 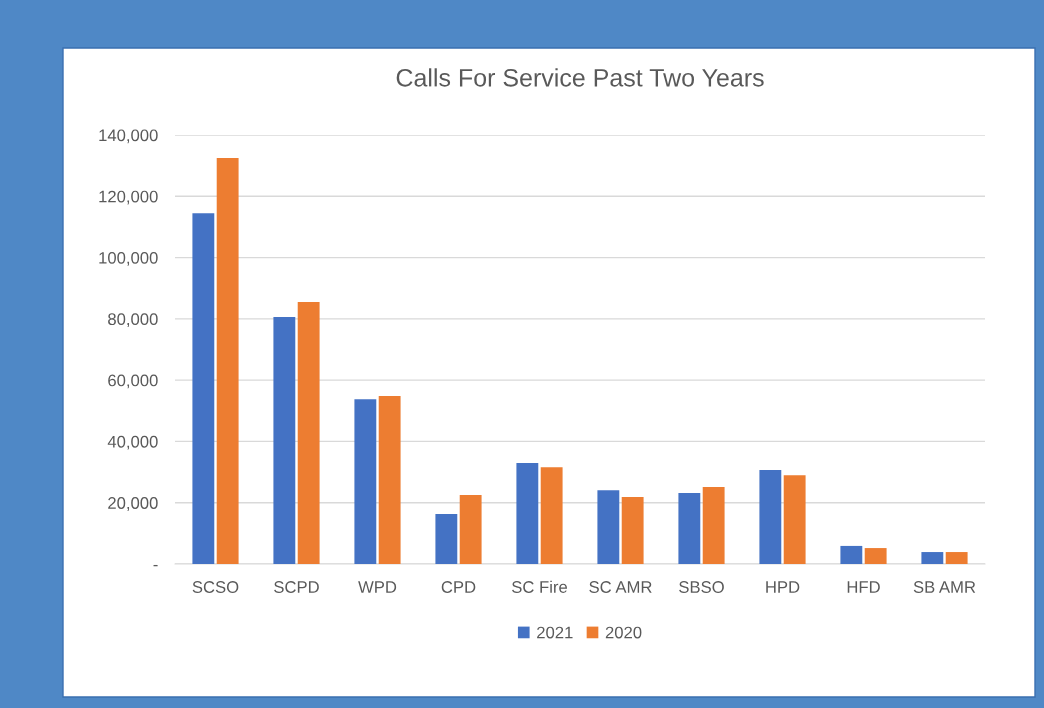 I want to click on x-tick-label: WPD, so click(x=377, y=587).